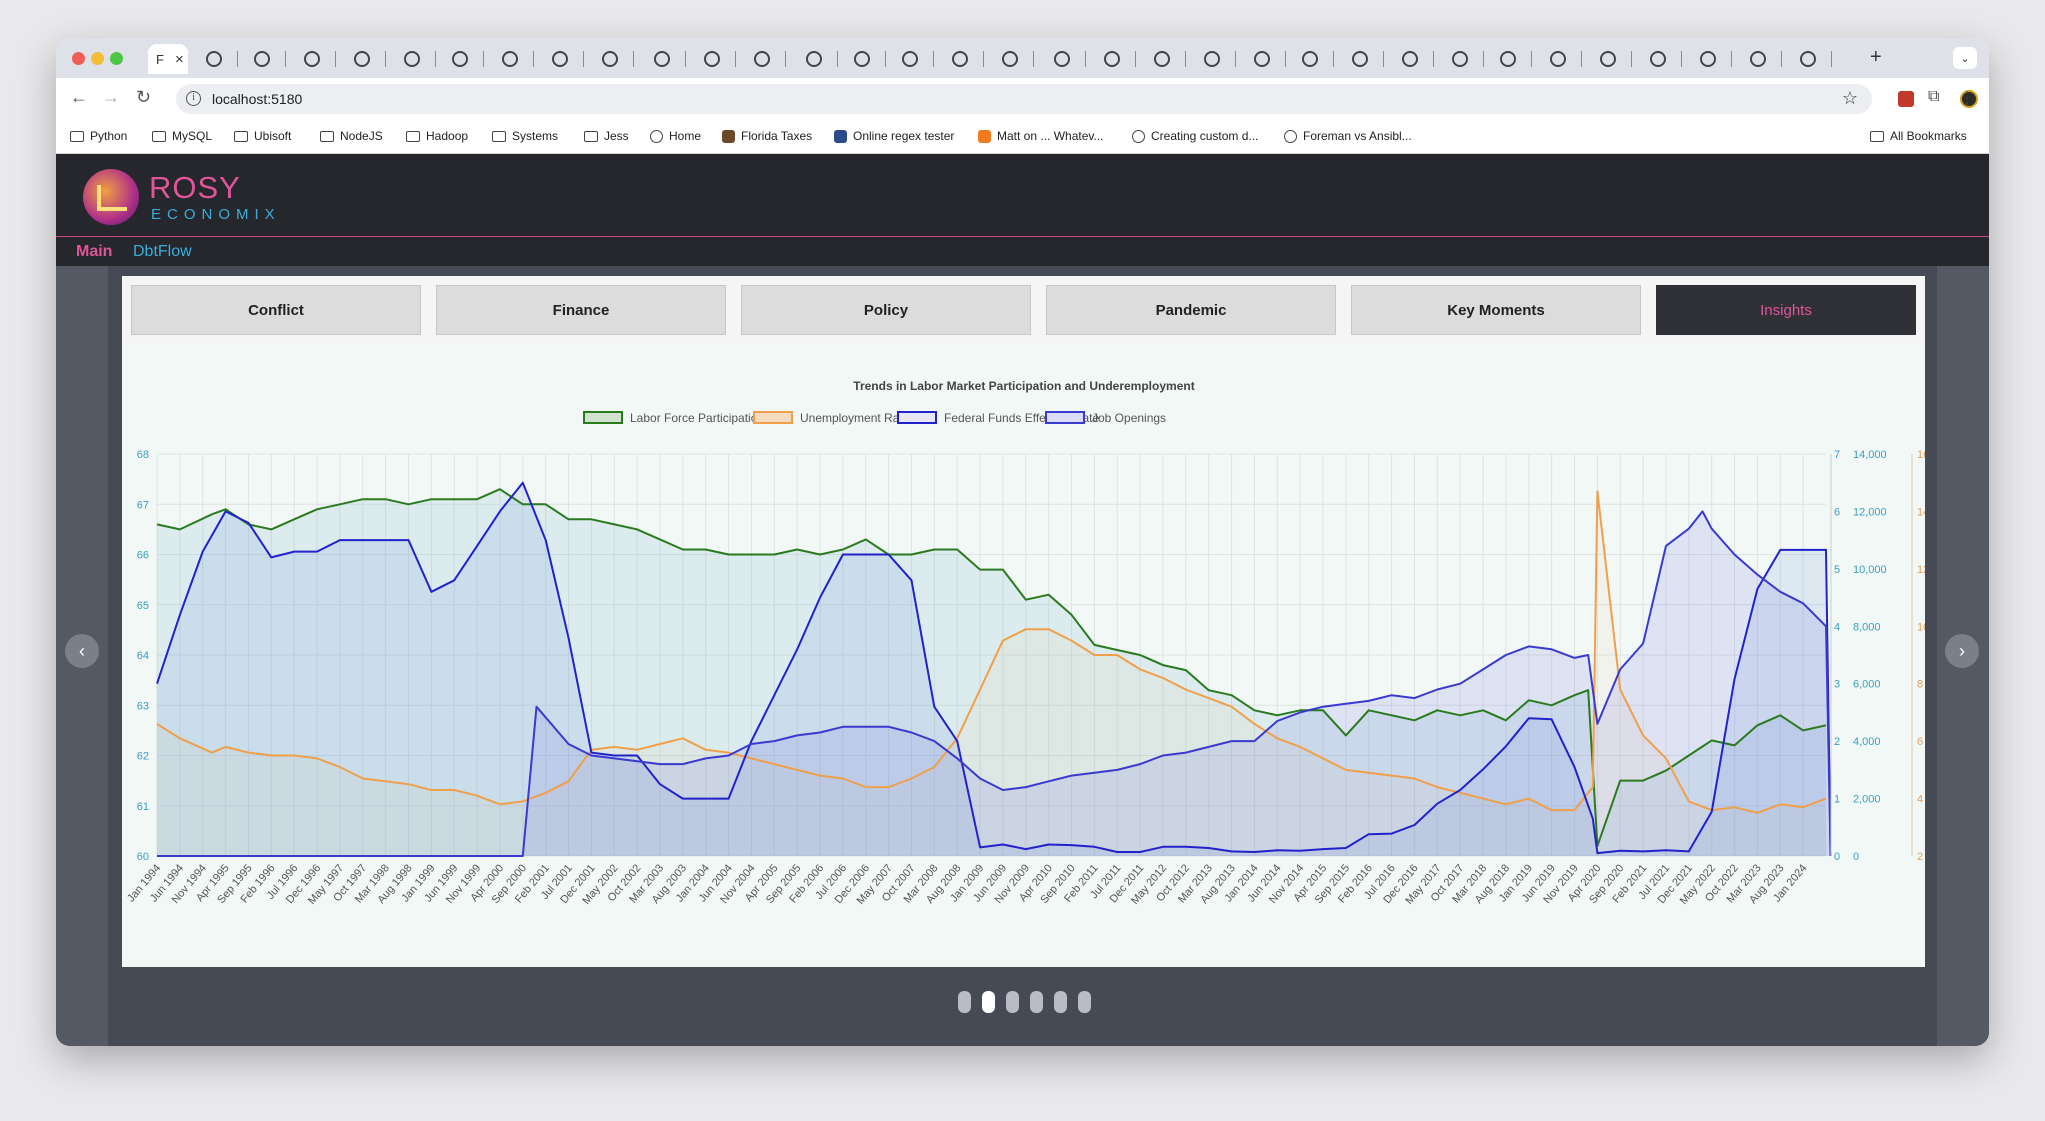 The height and width of the screenshot is (1121, 2045). Describe the element at coordinates (1496, 310) in the screenshot. I see `category-key-moments-button: Key Moments` at that location.